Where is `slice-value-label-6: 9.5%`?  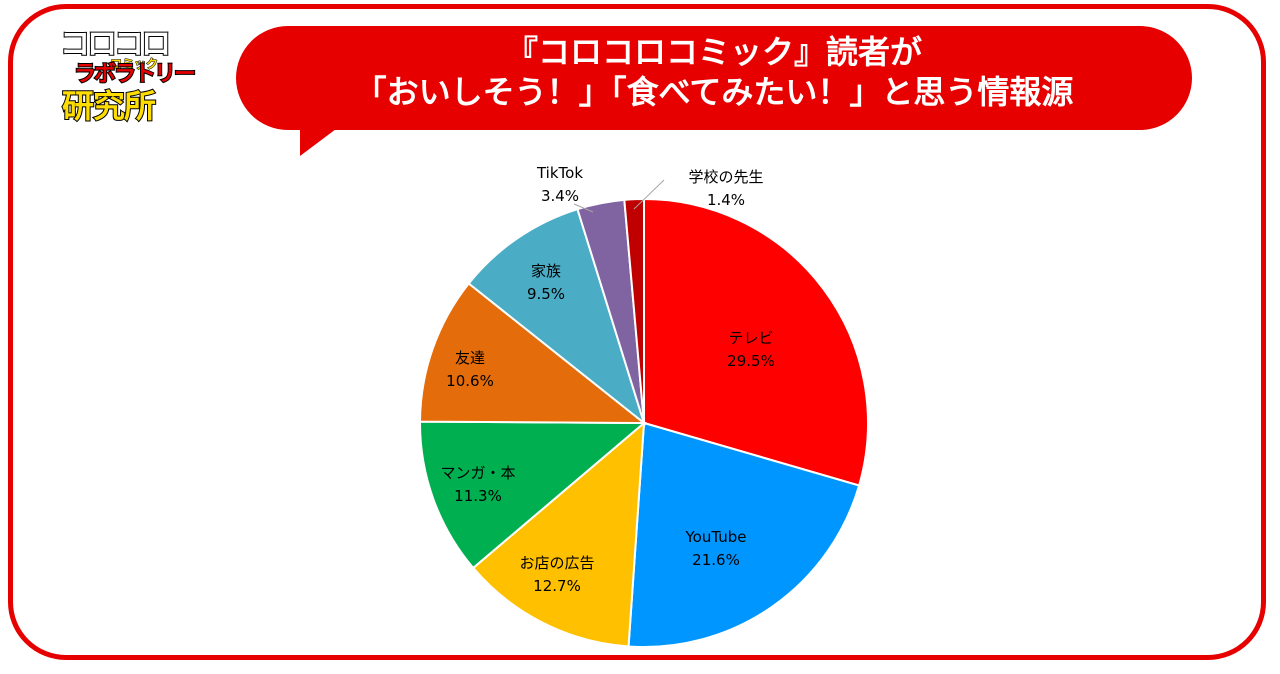 slice-value-label-6: 9.5% is located at coordinates (546, 294).